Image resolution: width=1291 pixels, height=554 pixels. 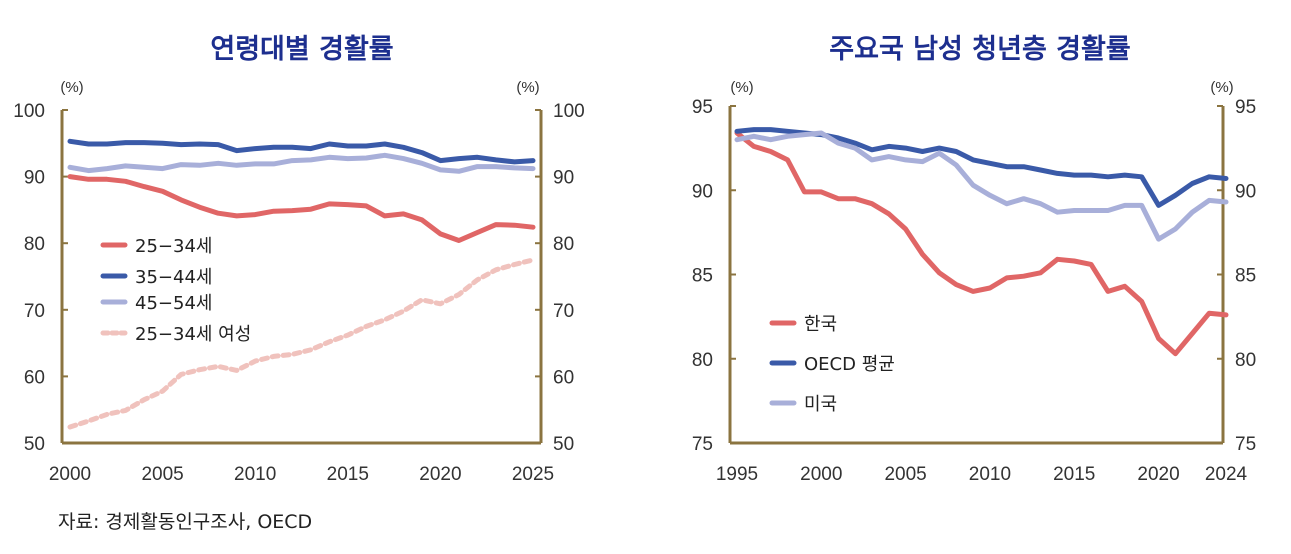 What do you see at coordinates (301, 49) in the screenshot?
I see `chart-title: 연령대별 경활률` at bounding box center [301, 49].